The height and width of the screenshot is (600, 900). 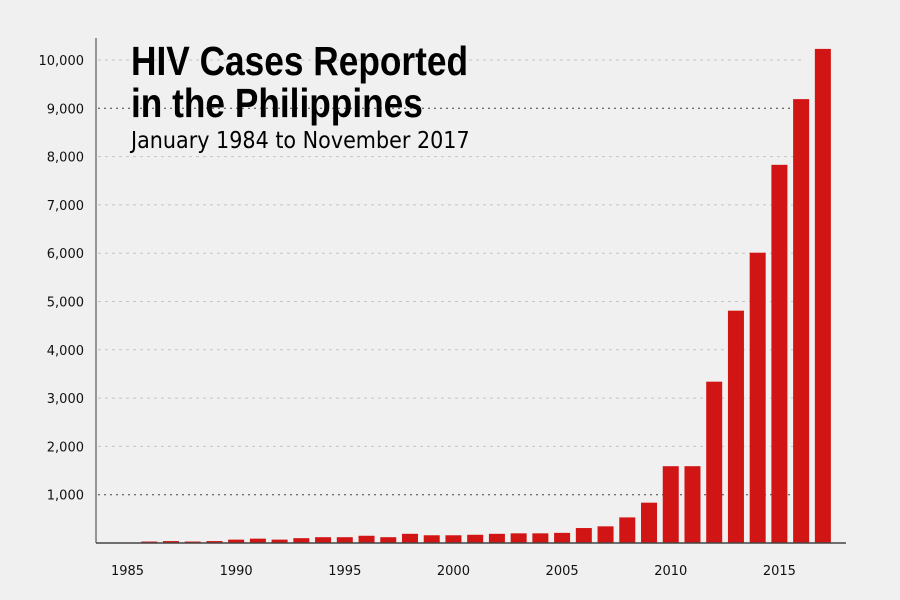 What do you see at coordinates (344, 540) in the screenshot?
I see `bar-1995` at bounding box center [344, 540].